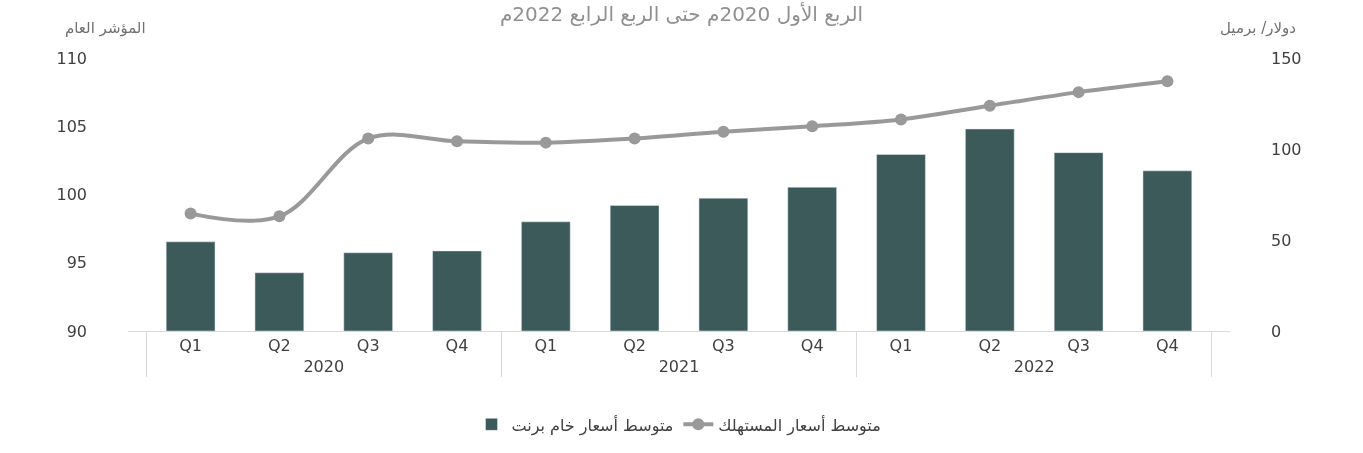 This screenshot has width=1363, height=453. Describe the element at coordinates (1034, 367) in the screenshot. I see `text: 2022` at that location.